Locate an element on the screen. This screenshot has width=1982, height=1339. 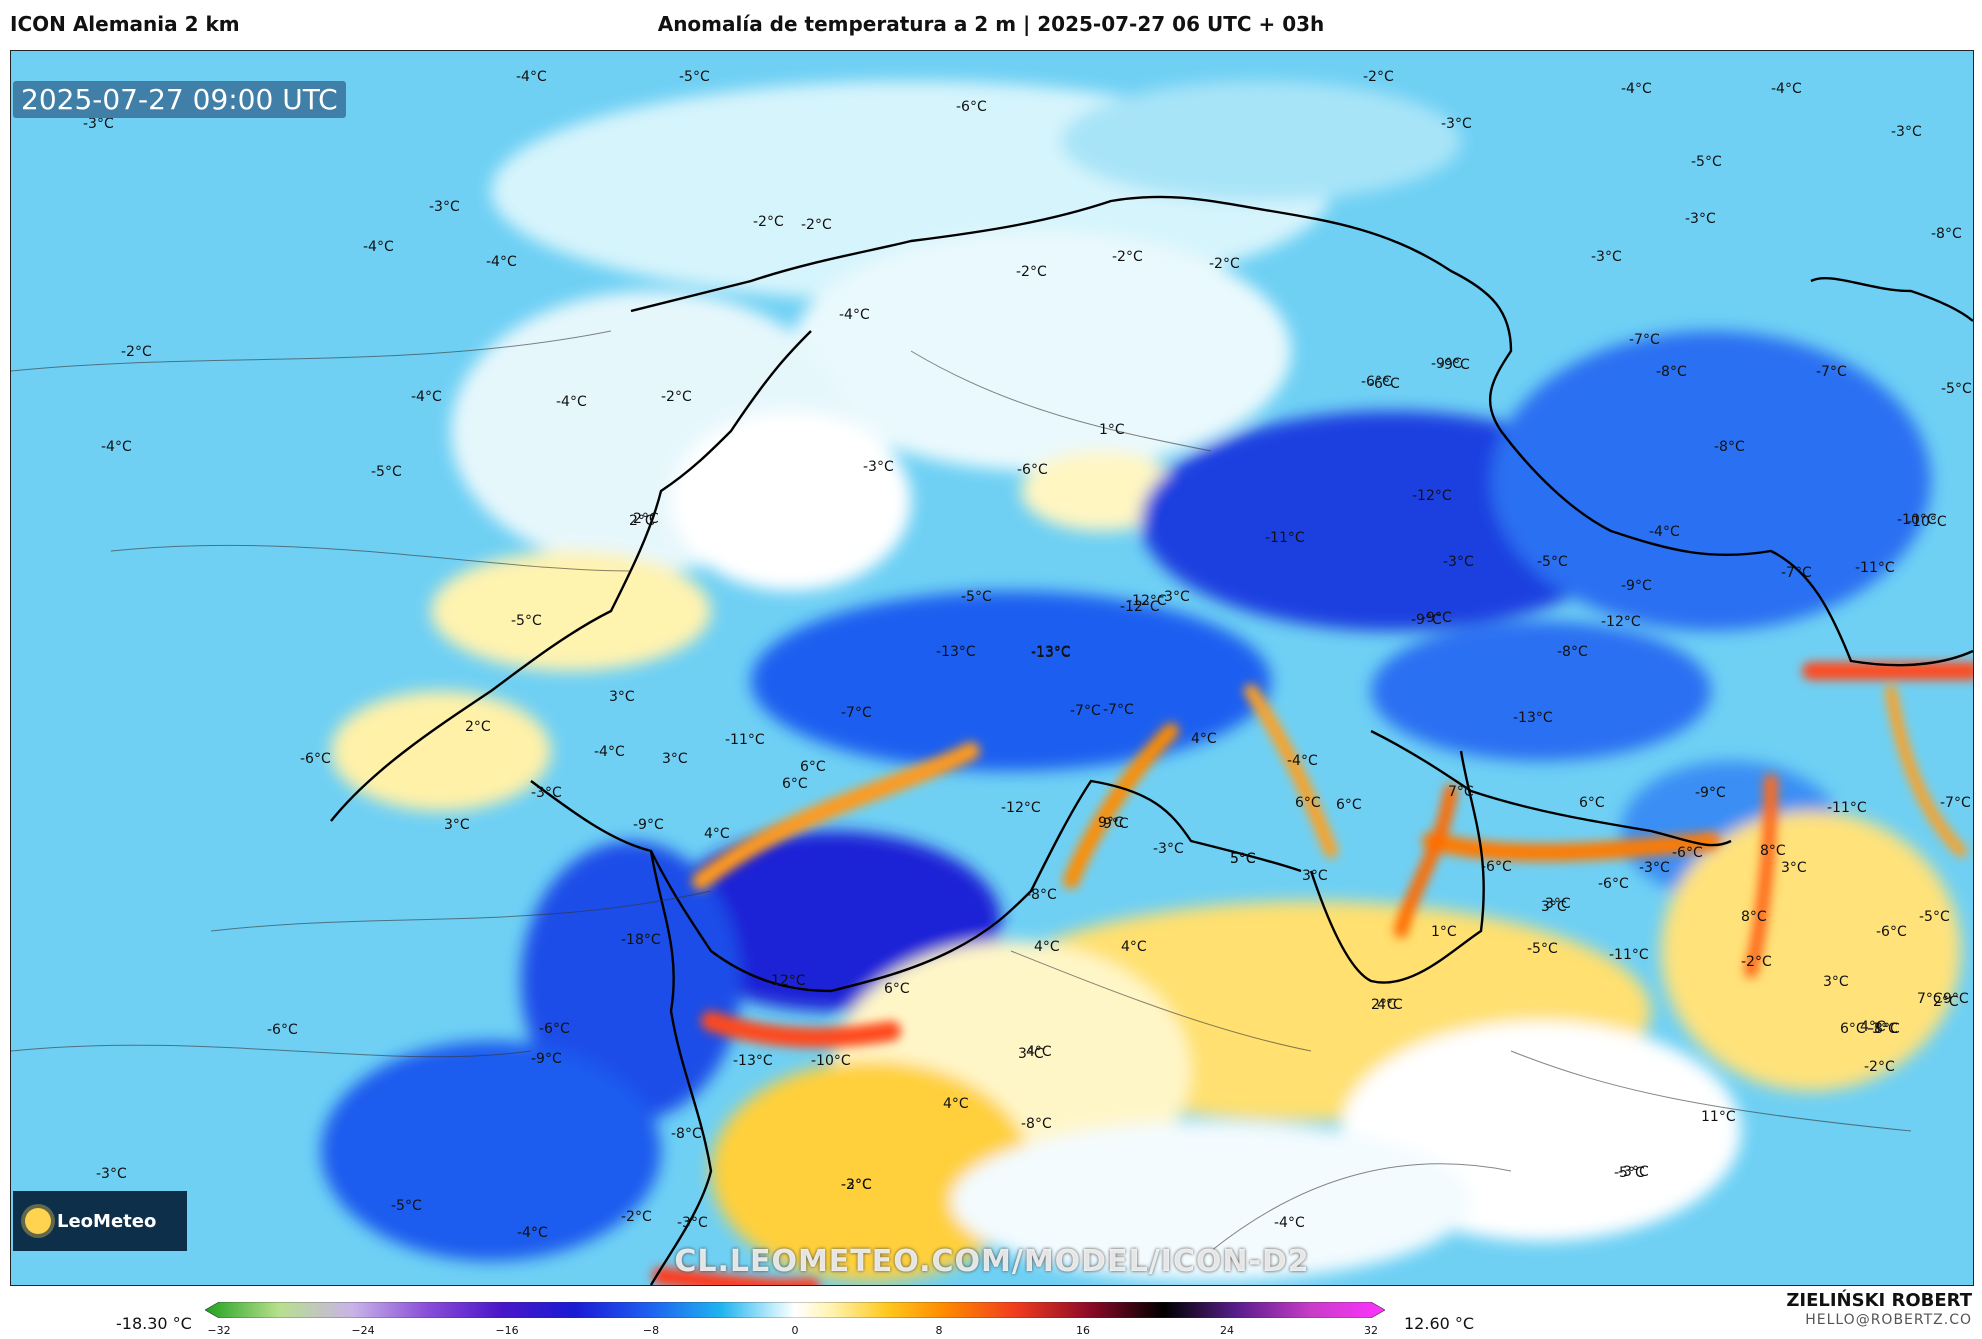
temperature-label: 1°C is located at coordinates (1444, 932).